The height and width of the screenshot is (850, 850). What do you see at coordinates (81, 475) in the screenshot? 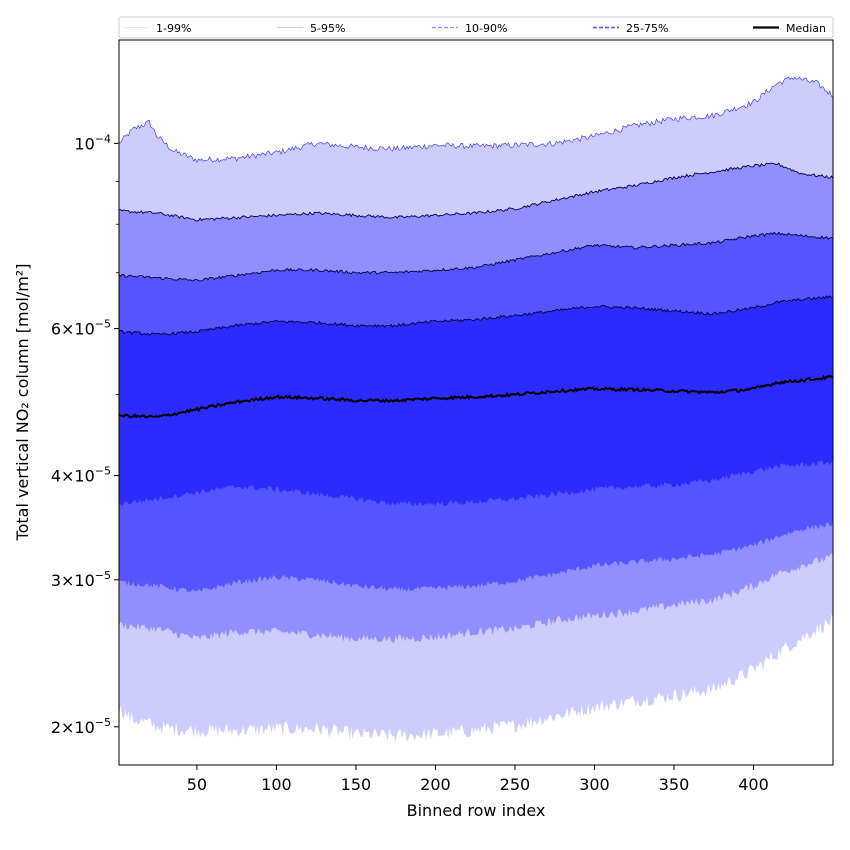
I see `y-tick-label: 4×10⁻⁵` at bounding box center [81, 475].